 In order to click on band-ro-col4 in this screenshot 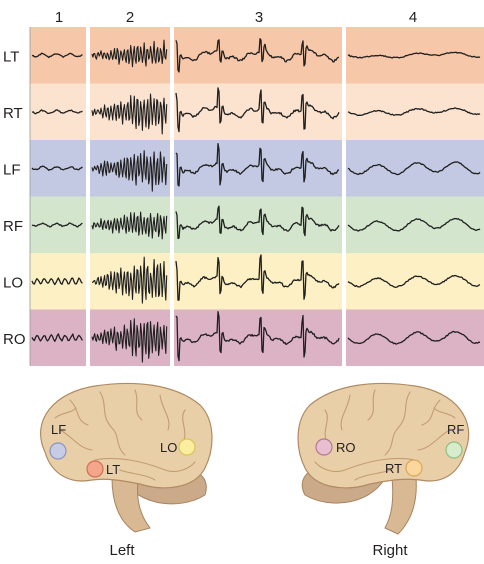, I will do `click(415, 337)`.